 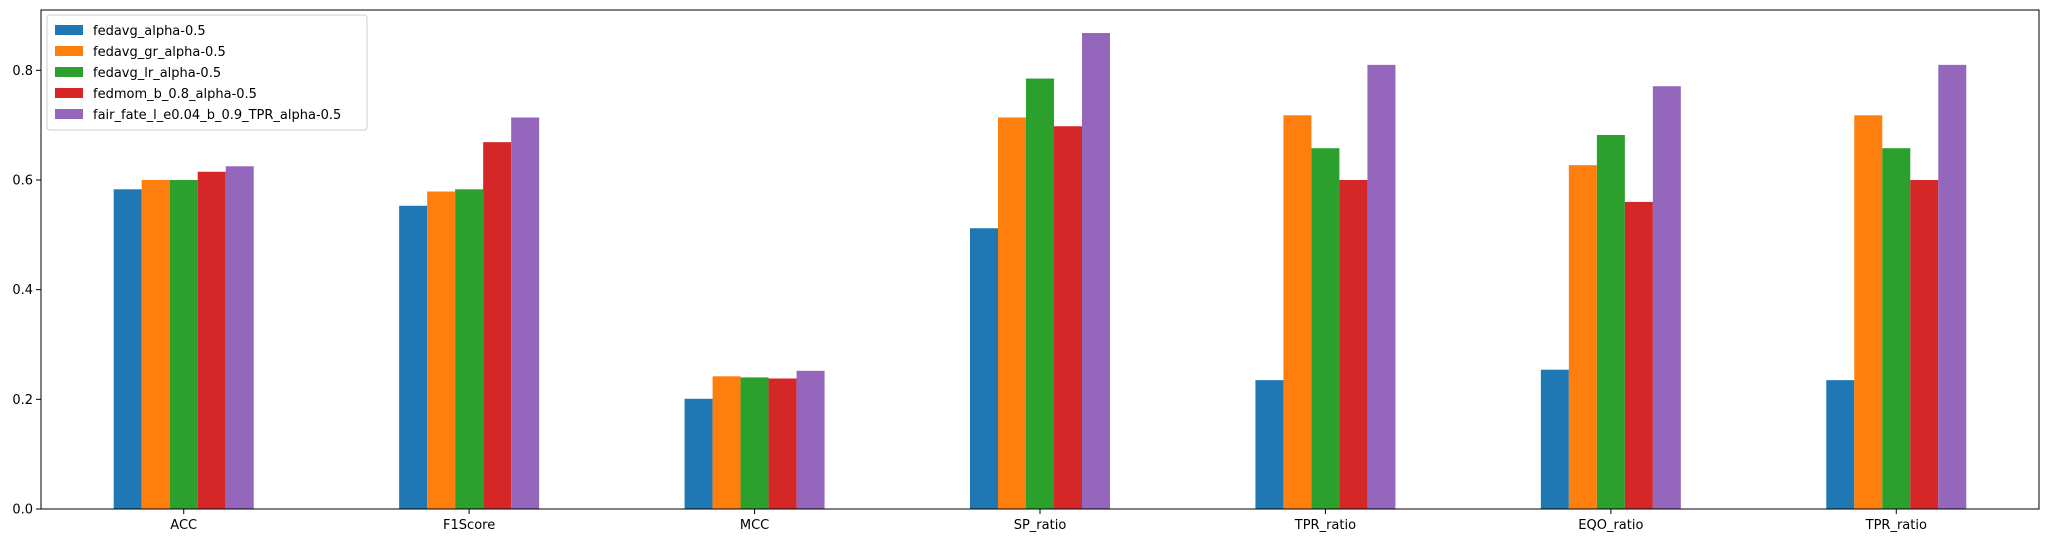 What do you see at coordinates (1638, 355) in the screenshot?
I see `bar-fedmom_b_0.8_alpha-0.5-EQO_ratio` at bounding box center [1638, 355].